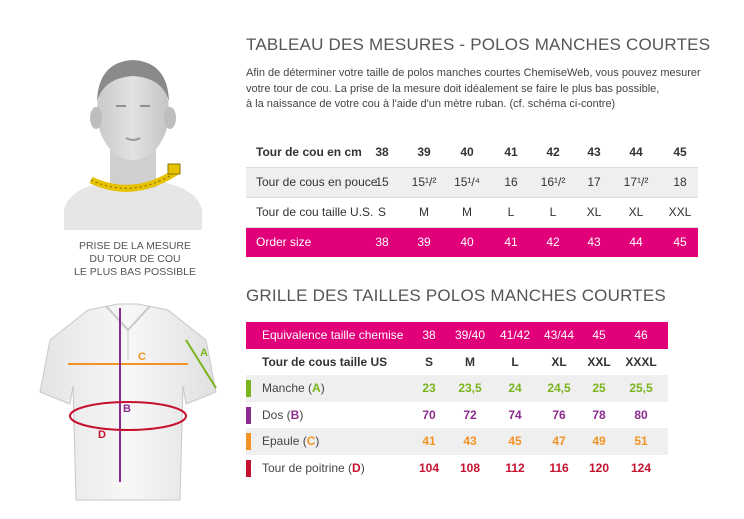 Image resolution: width=744 pixels, height=519 pixels. Describe the element at coordinates (553, 242) in the screenshot. I see `table-cell: 42` at that location.